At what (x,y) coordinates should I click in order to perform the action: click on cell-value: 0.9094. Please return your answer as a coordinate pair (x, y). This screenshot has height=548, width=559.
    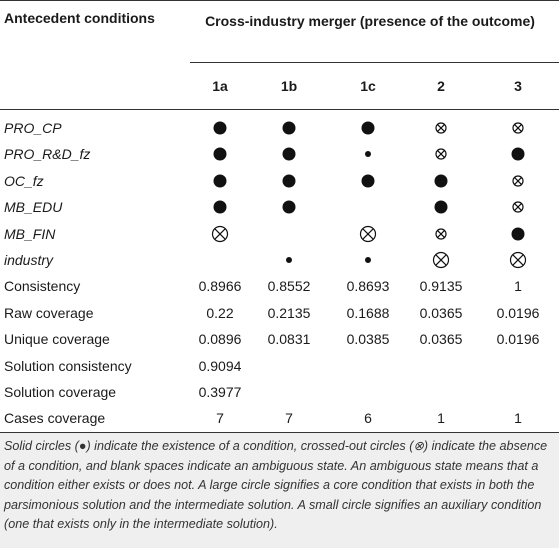
    Looking at the image, I should click on (220, 365).